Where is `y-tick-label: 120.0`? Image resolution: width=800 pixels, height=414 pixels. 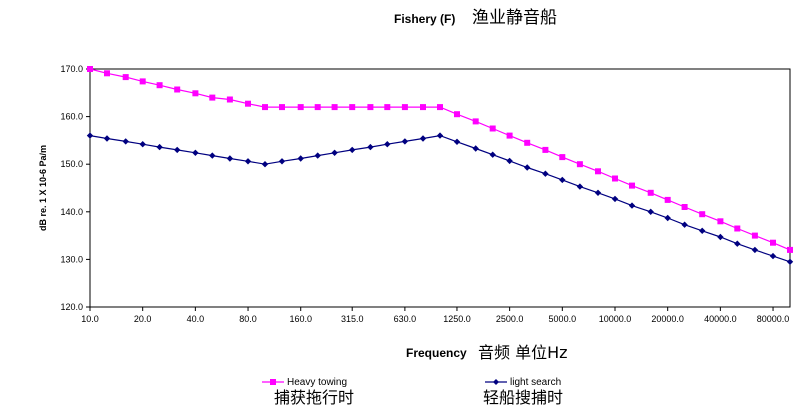 y-tick-label: 120.0 is located at coordinates (71, 307).